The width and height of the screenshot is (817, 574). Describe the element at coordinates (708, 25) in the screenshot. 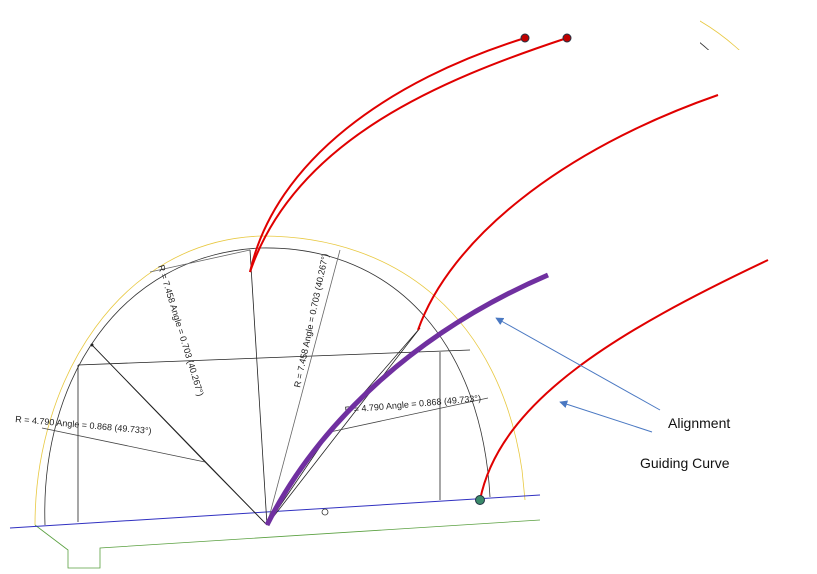

I see `outer-boundary` at that location.